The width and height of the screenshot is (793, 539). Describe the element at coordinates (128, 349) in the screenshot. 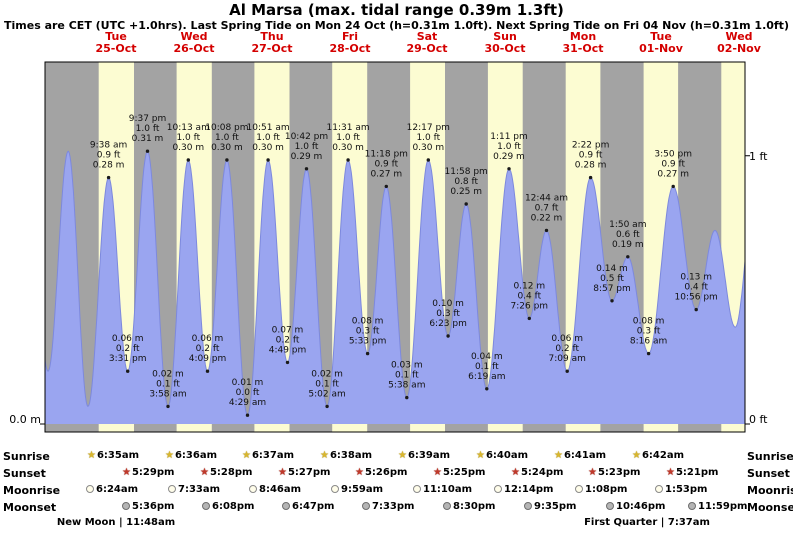

I see `tide-extreme-label: 0.06 m 0.2 ft 3:31 pm` at that location.